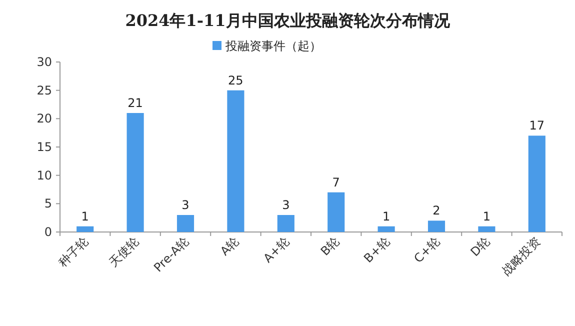 The height and width of the screenshot is (326, 575). Describe the element at coordinates (537, 125) in the screenshot. I see `data-label: 17` at that location.